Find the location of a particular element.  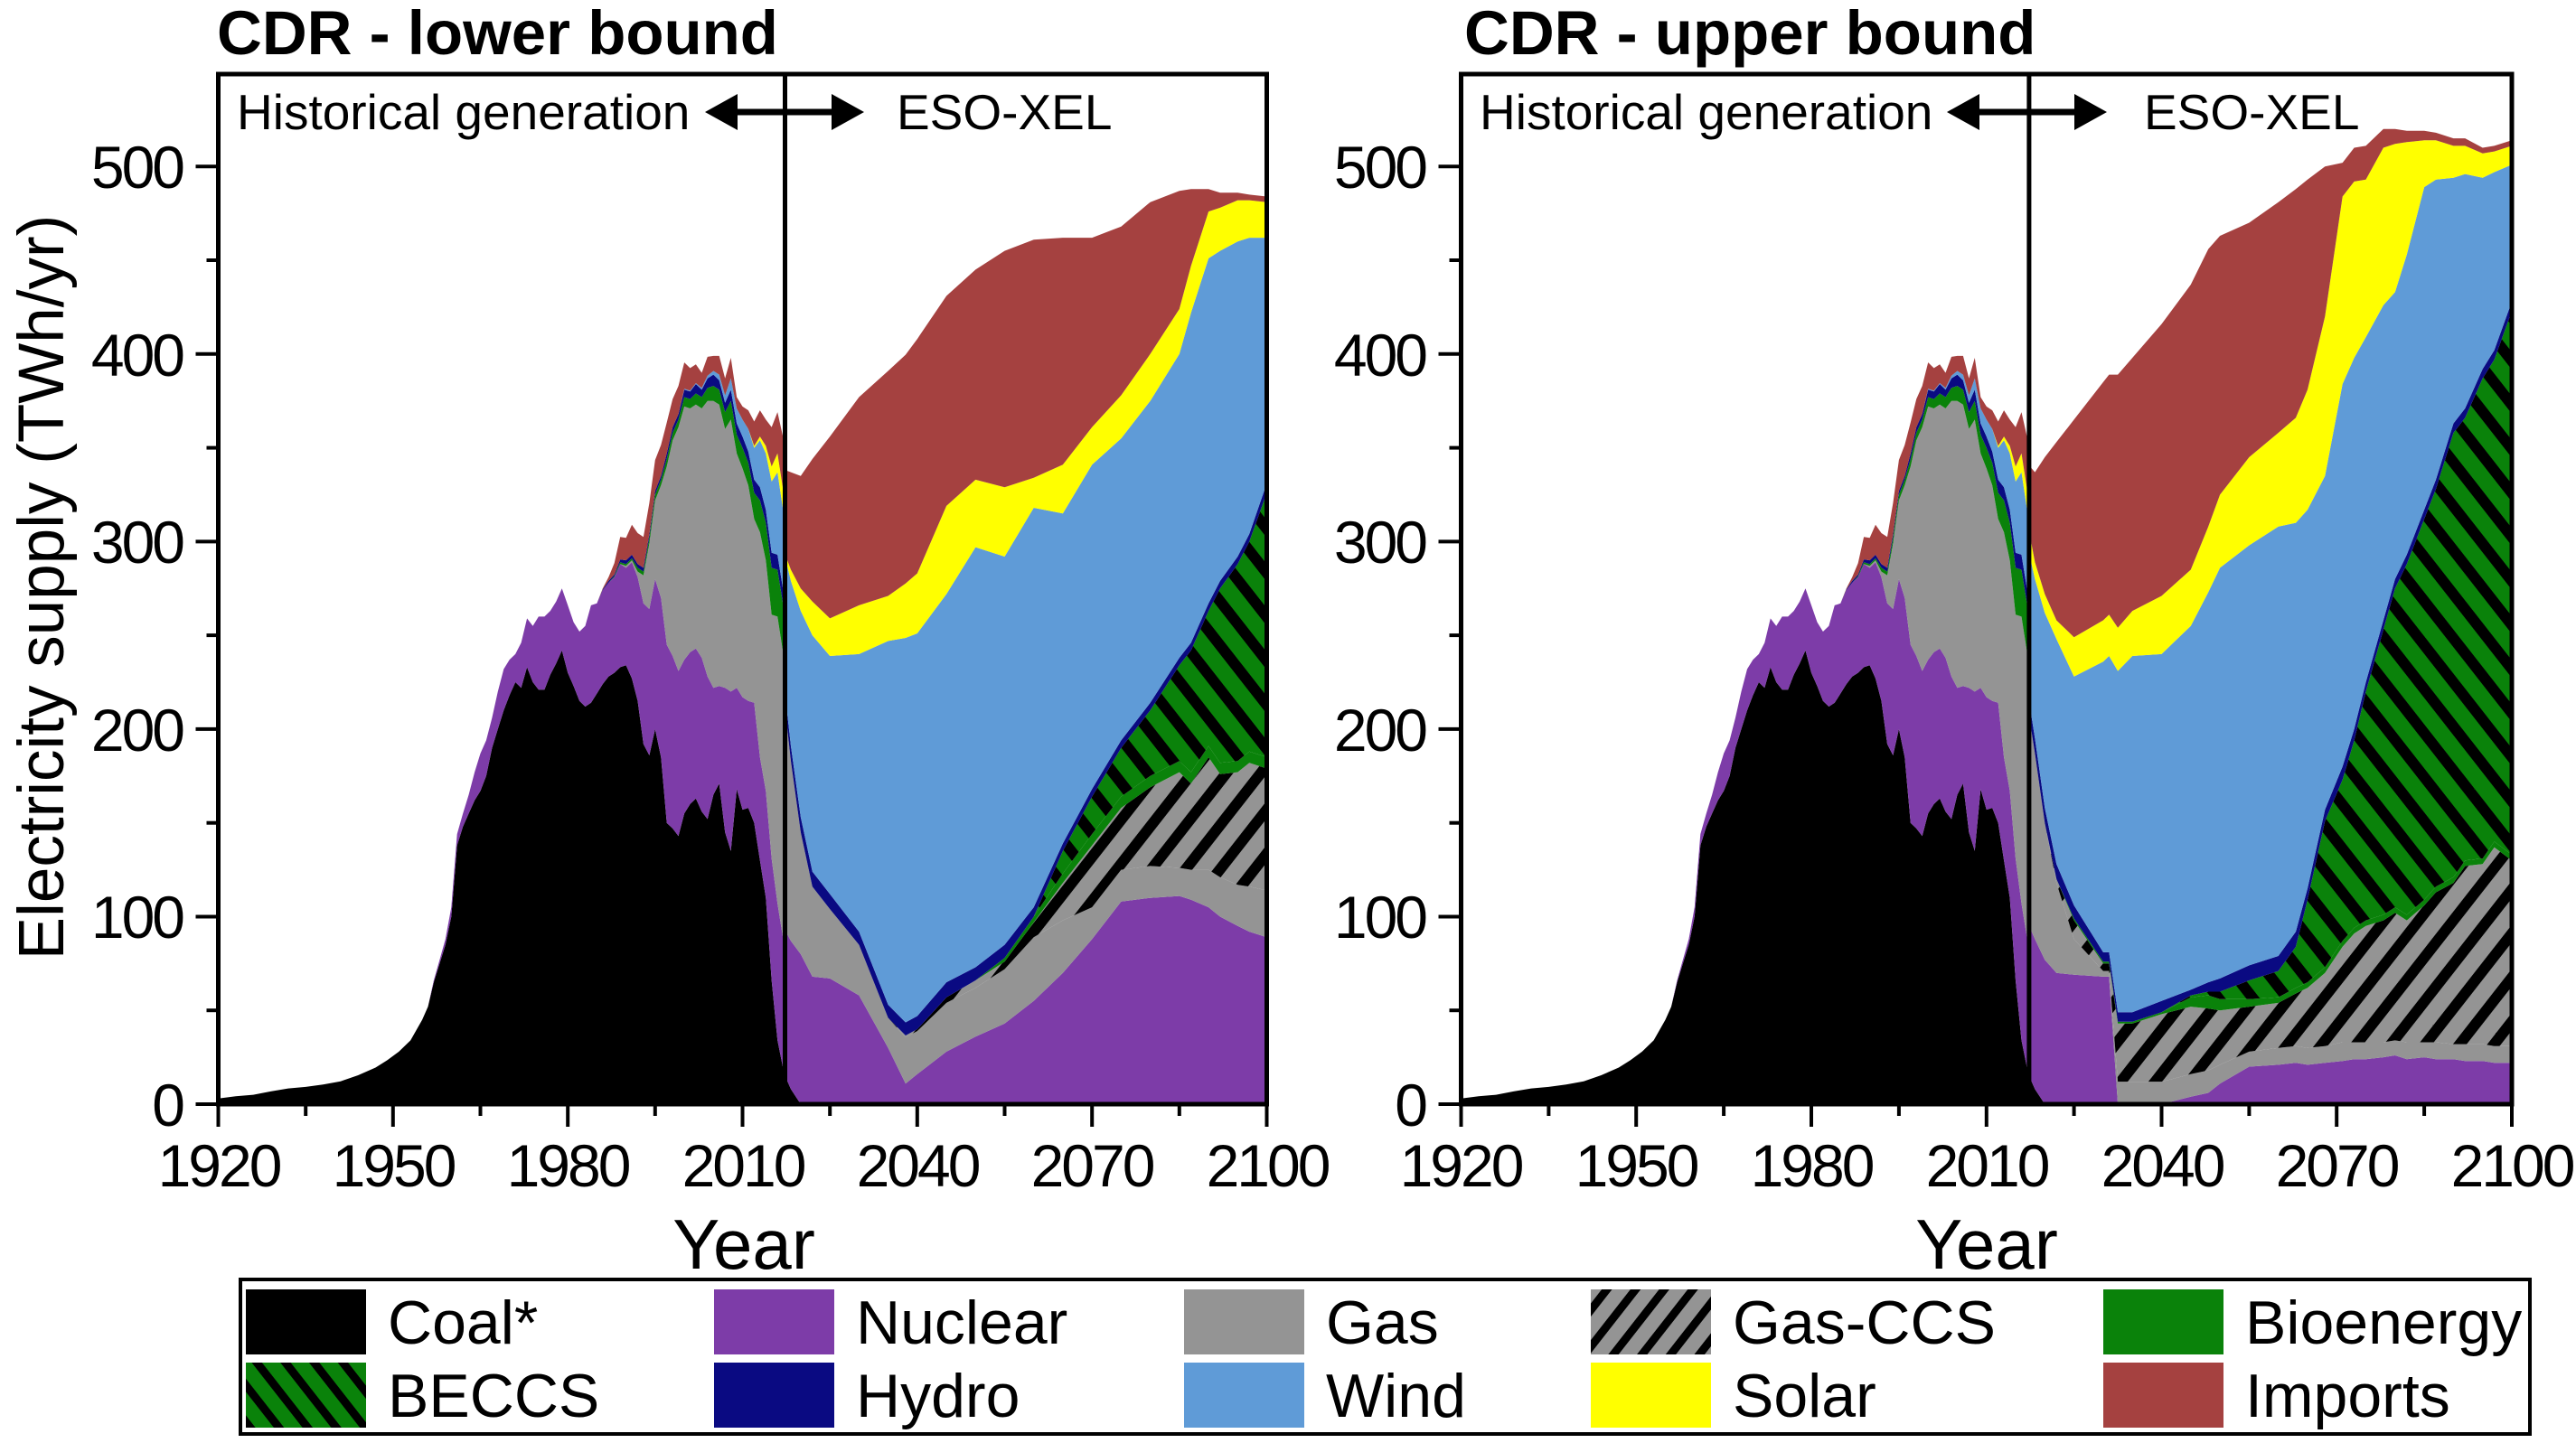

svg-text: Wind is located at coordinates (1396, 1396).